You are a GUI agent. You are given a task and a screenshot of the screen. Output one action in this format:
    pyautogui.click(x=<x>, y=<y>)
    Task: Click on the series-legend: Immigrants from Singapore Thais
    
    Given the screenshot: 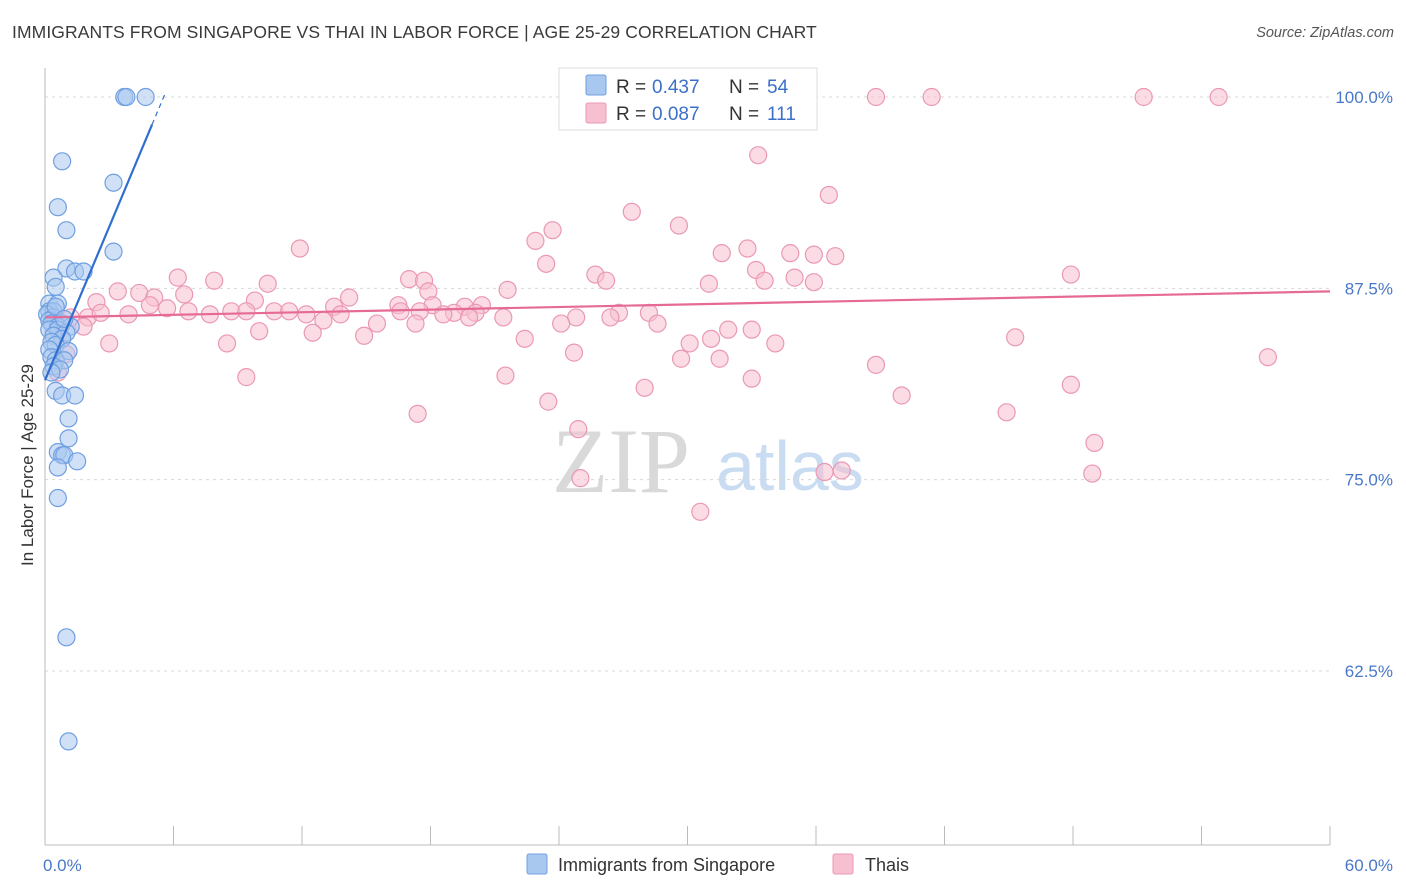 What is the action you would take?
    pyautogui.click(x=717, y=864)
    